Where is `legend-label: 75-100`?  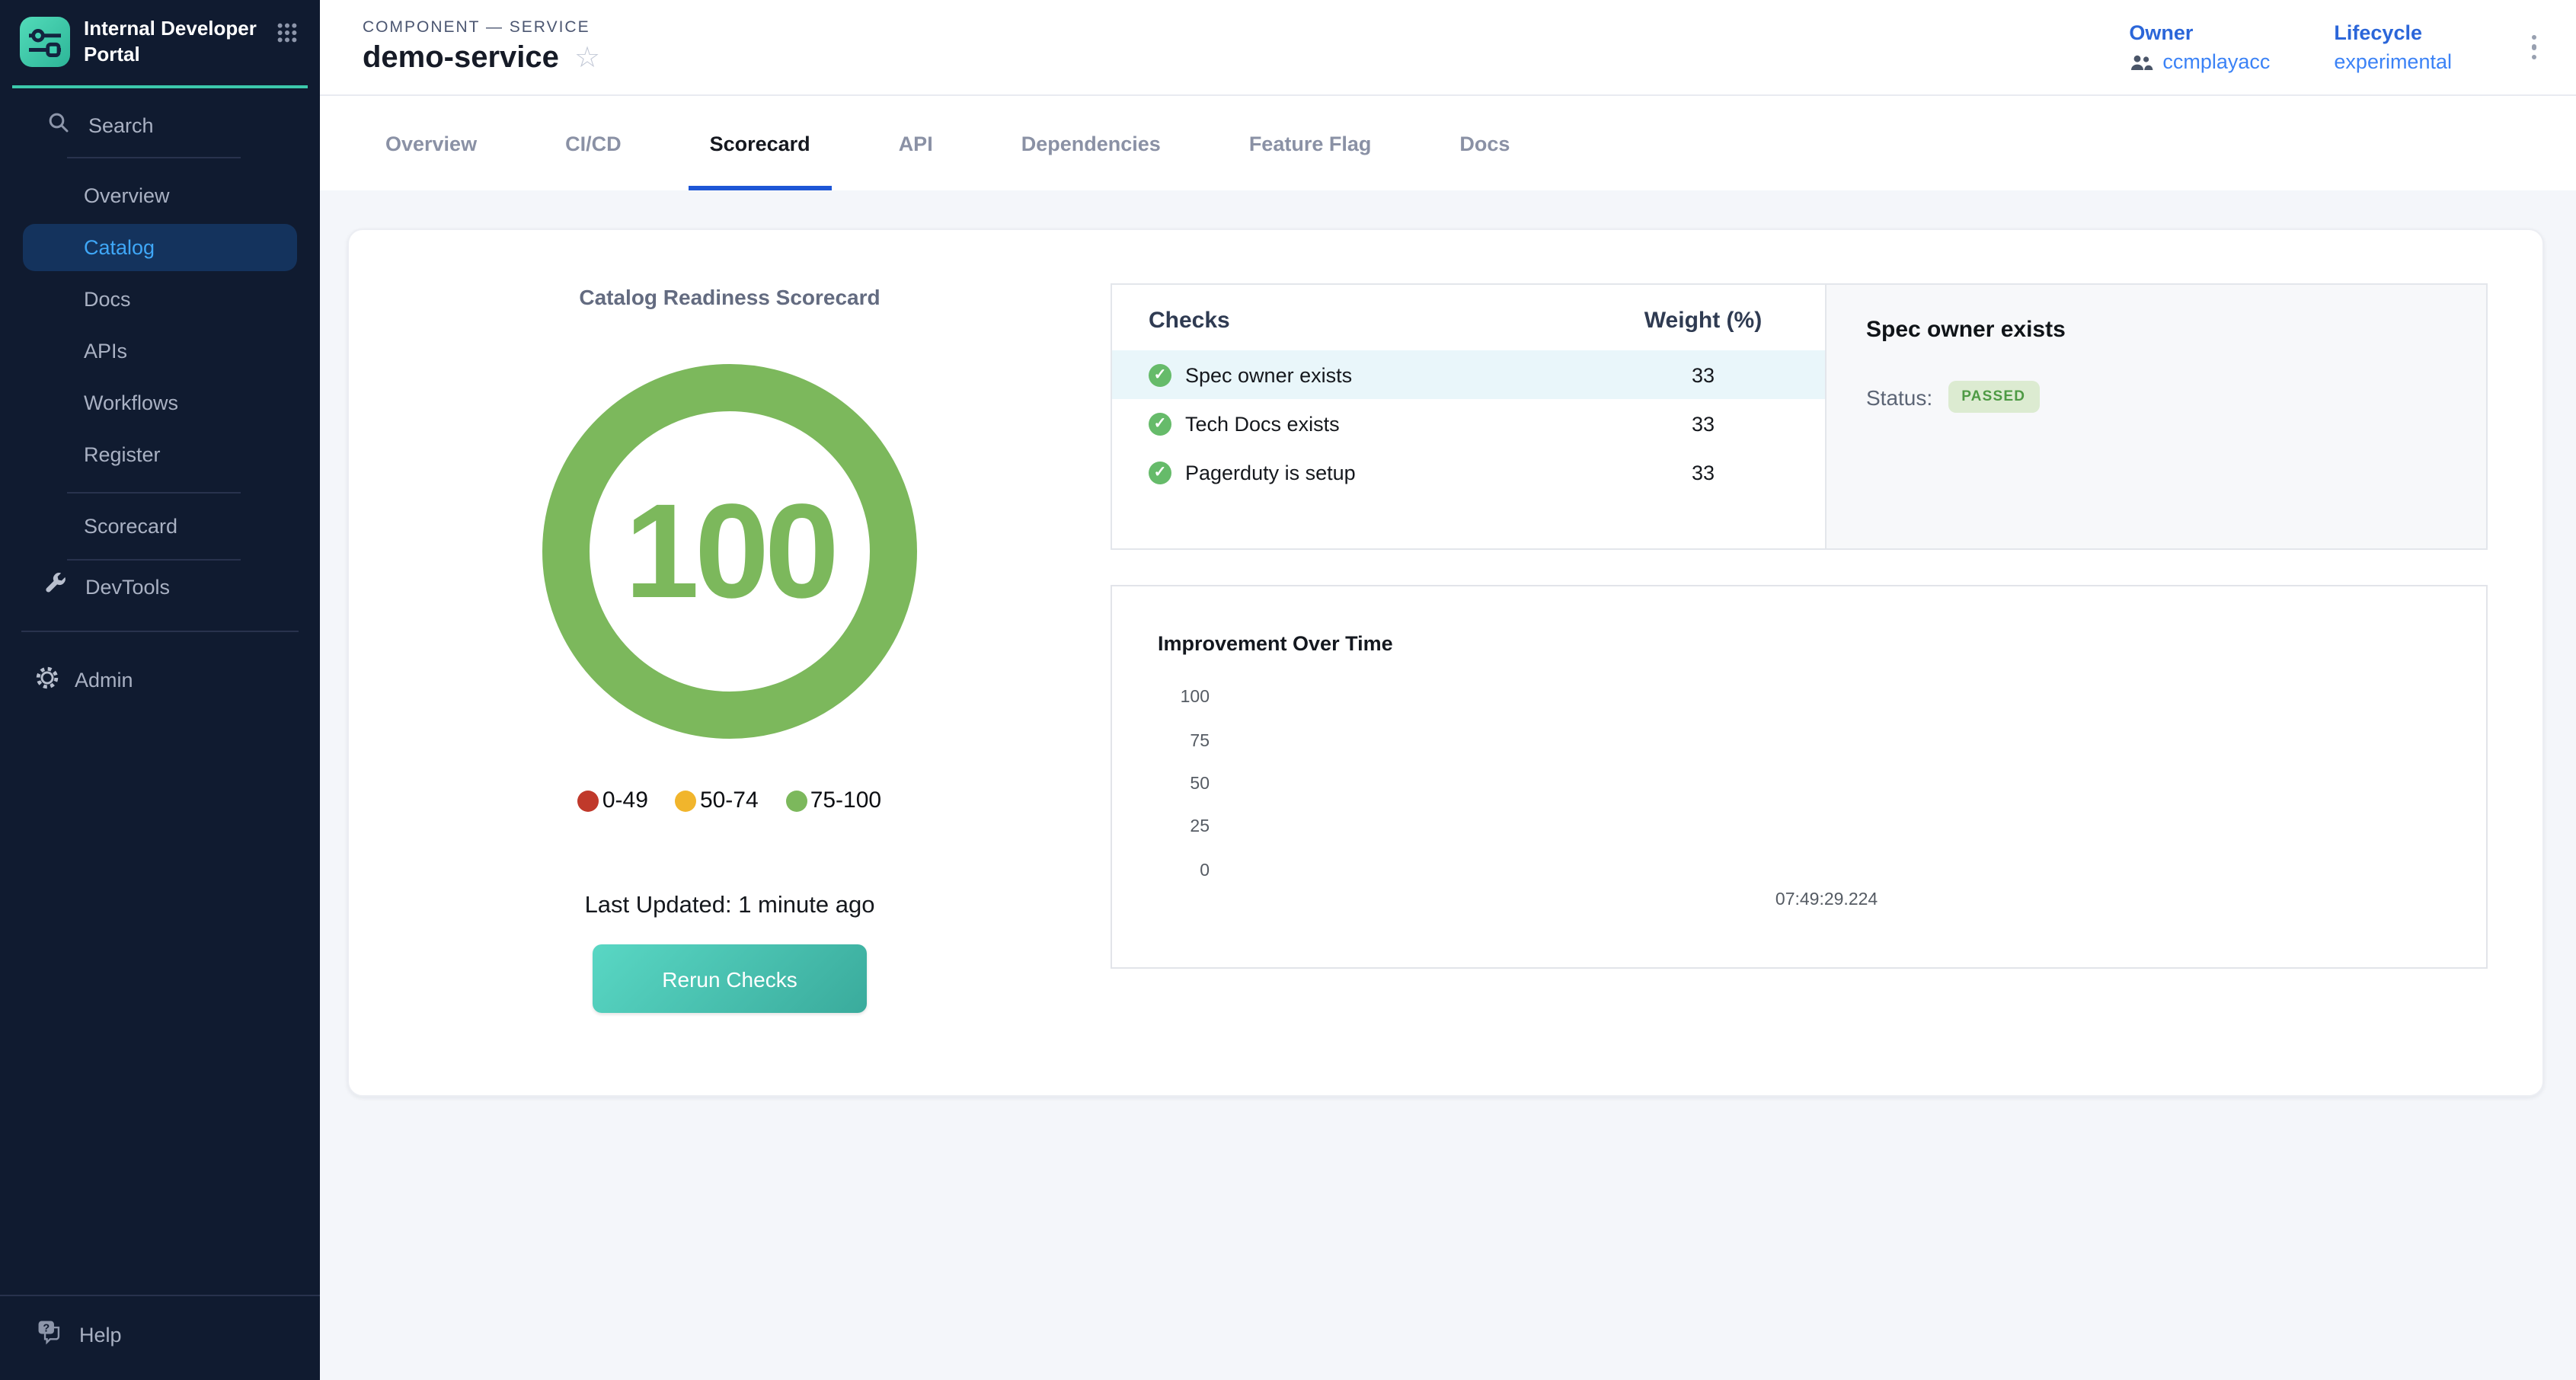 legend-label: 75-100 is located at coordinates (846, 800).